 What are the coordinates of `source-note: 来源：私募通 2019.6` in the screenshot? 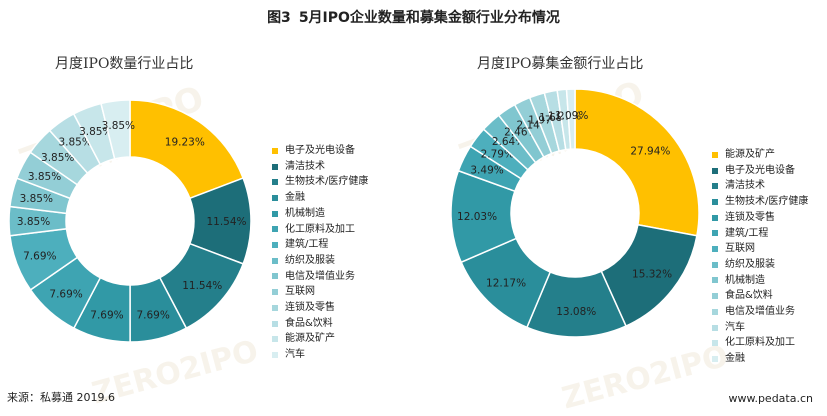 It's located at (61, 397).